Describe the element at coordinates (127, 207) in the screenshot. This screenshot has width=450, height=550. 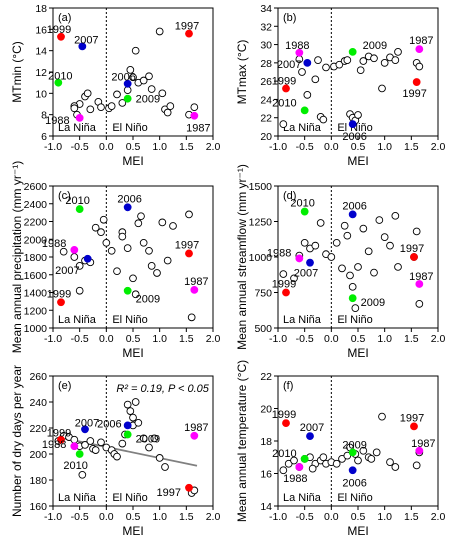
I see `highlight-point-2006` at that location.